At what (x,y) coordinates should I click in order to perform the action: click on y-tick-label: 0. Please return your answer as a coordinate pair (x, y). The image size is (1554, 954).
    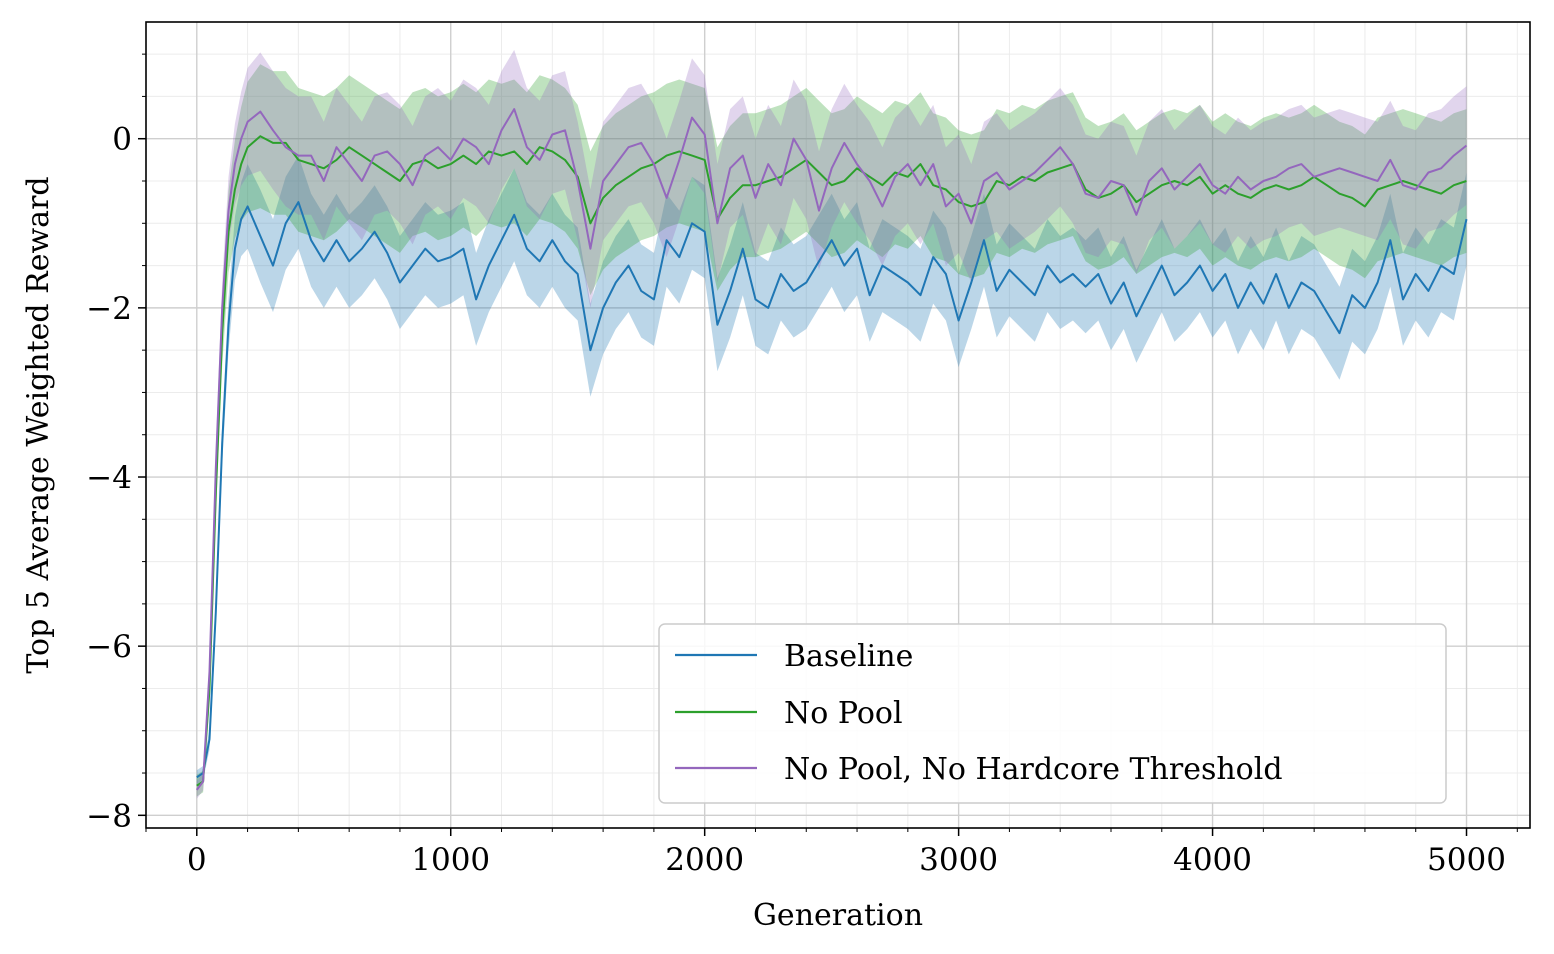
    Looking at the image, I should click on (122, 140).